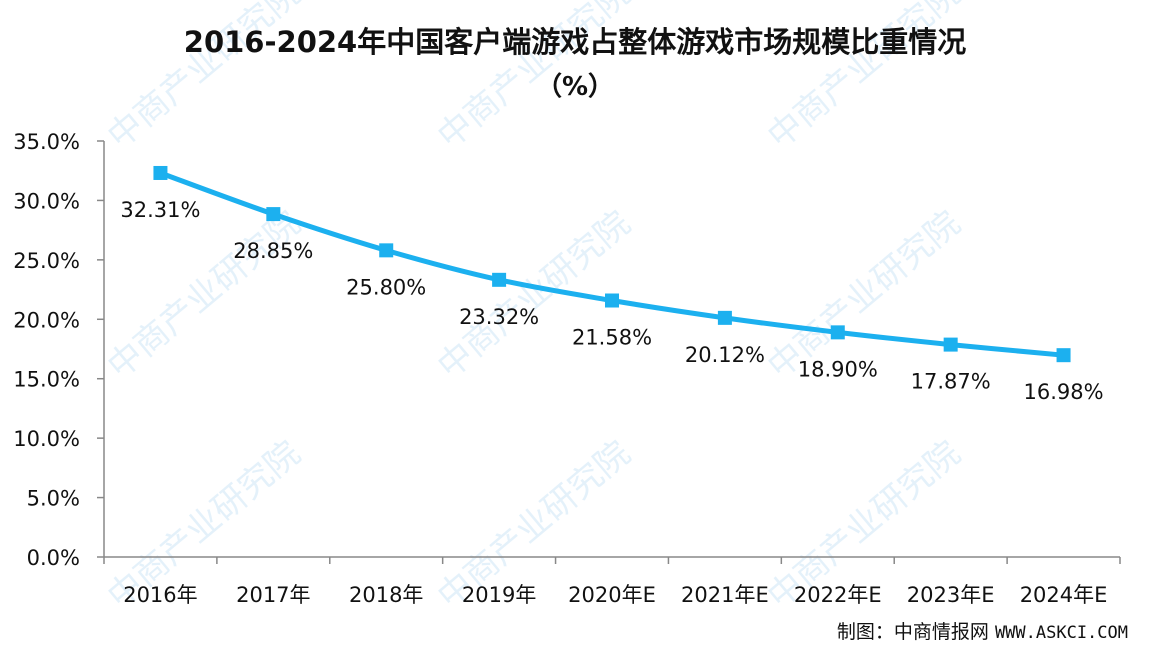  Describe the element at coordinates (273, 251) in the screenshot. I see `data-label: 28.85%` at that location.